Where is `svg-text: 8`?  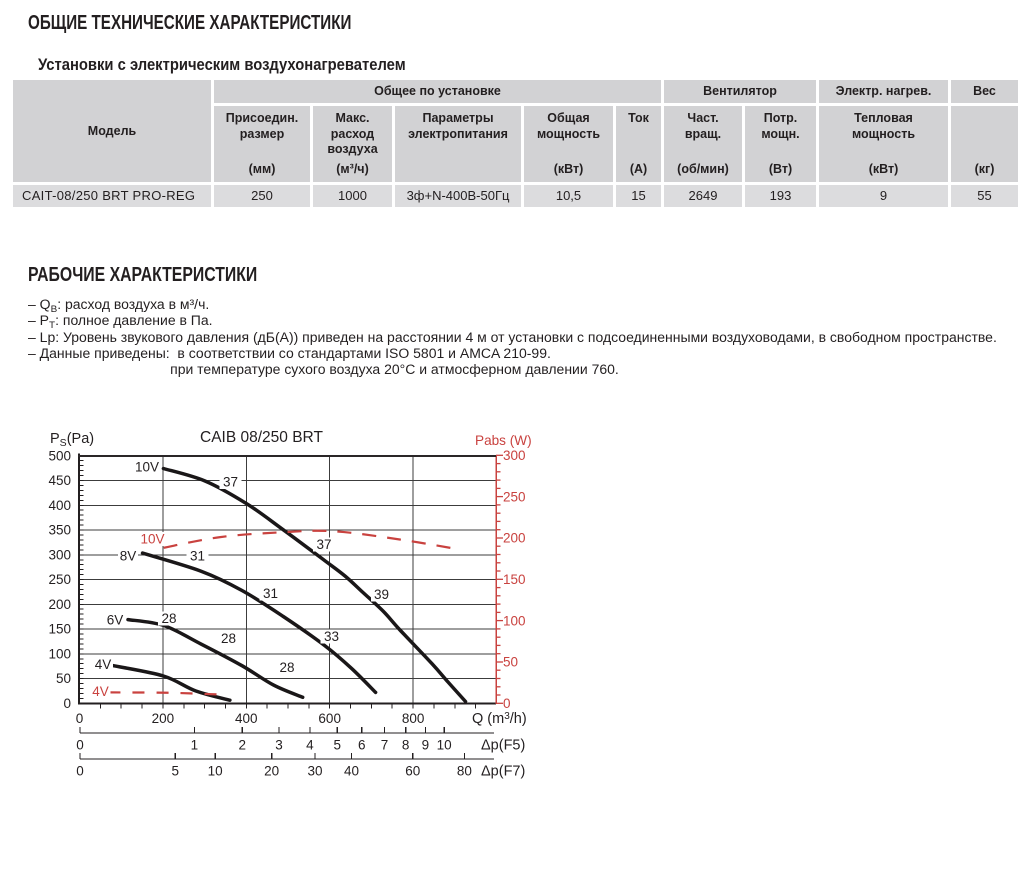
svg-text: 8 is located at coordinates (406, 745).